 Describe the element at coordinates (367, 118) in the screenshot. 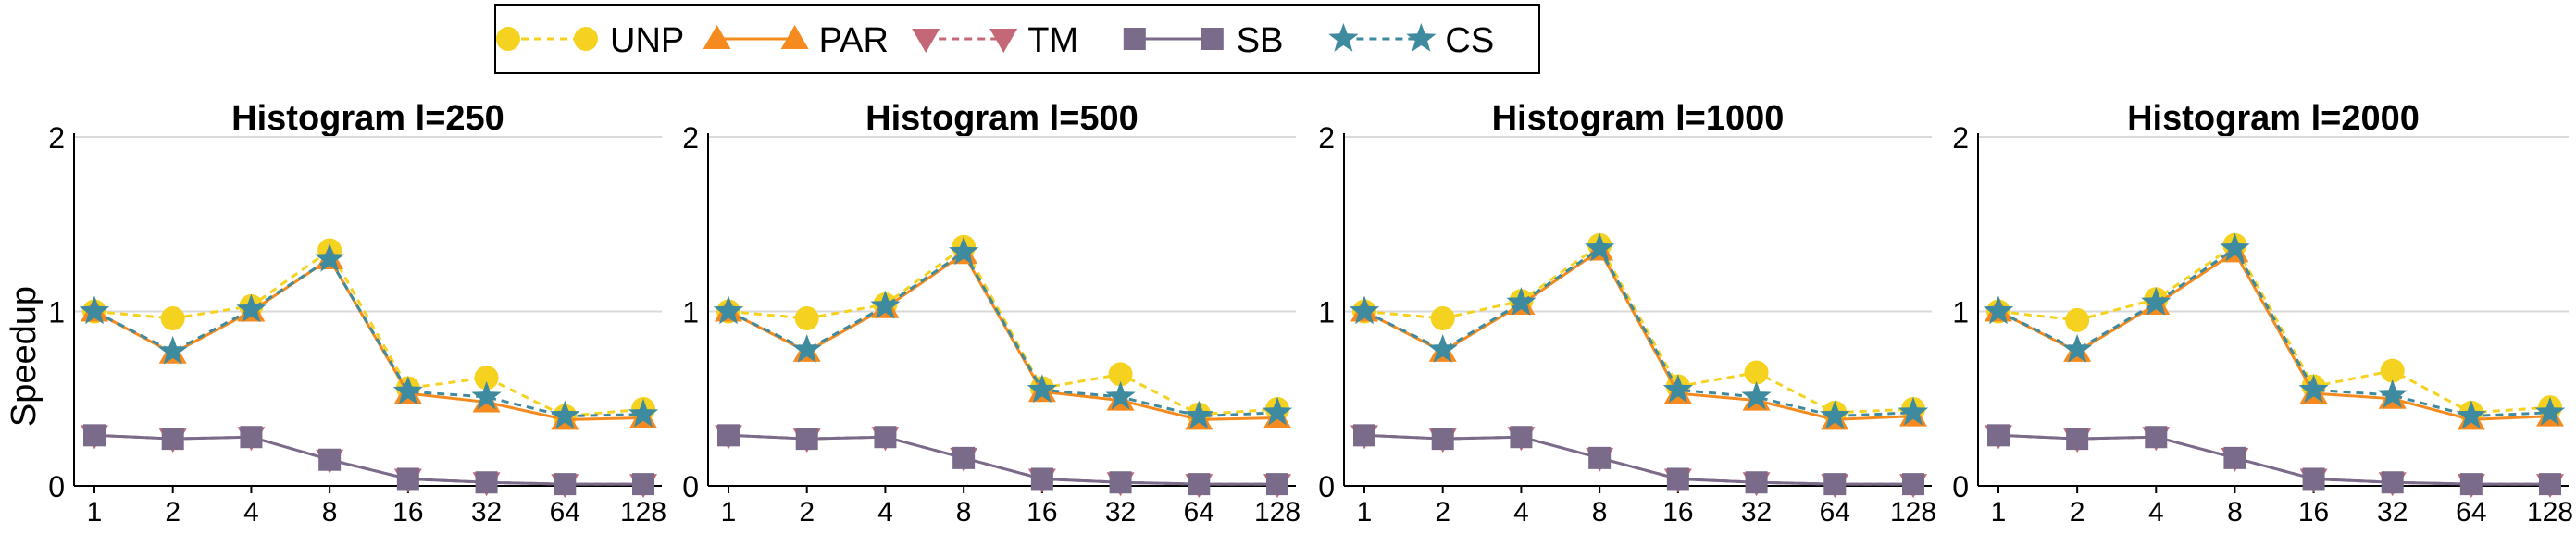

I see `chart-title: Histogram l=250` at that location.